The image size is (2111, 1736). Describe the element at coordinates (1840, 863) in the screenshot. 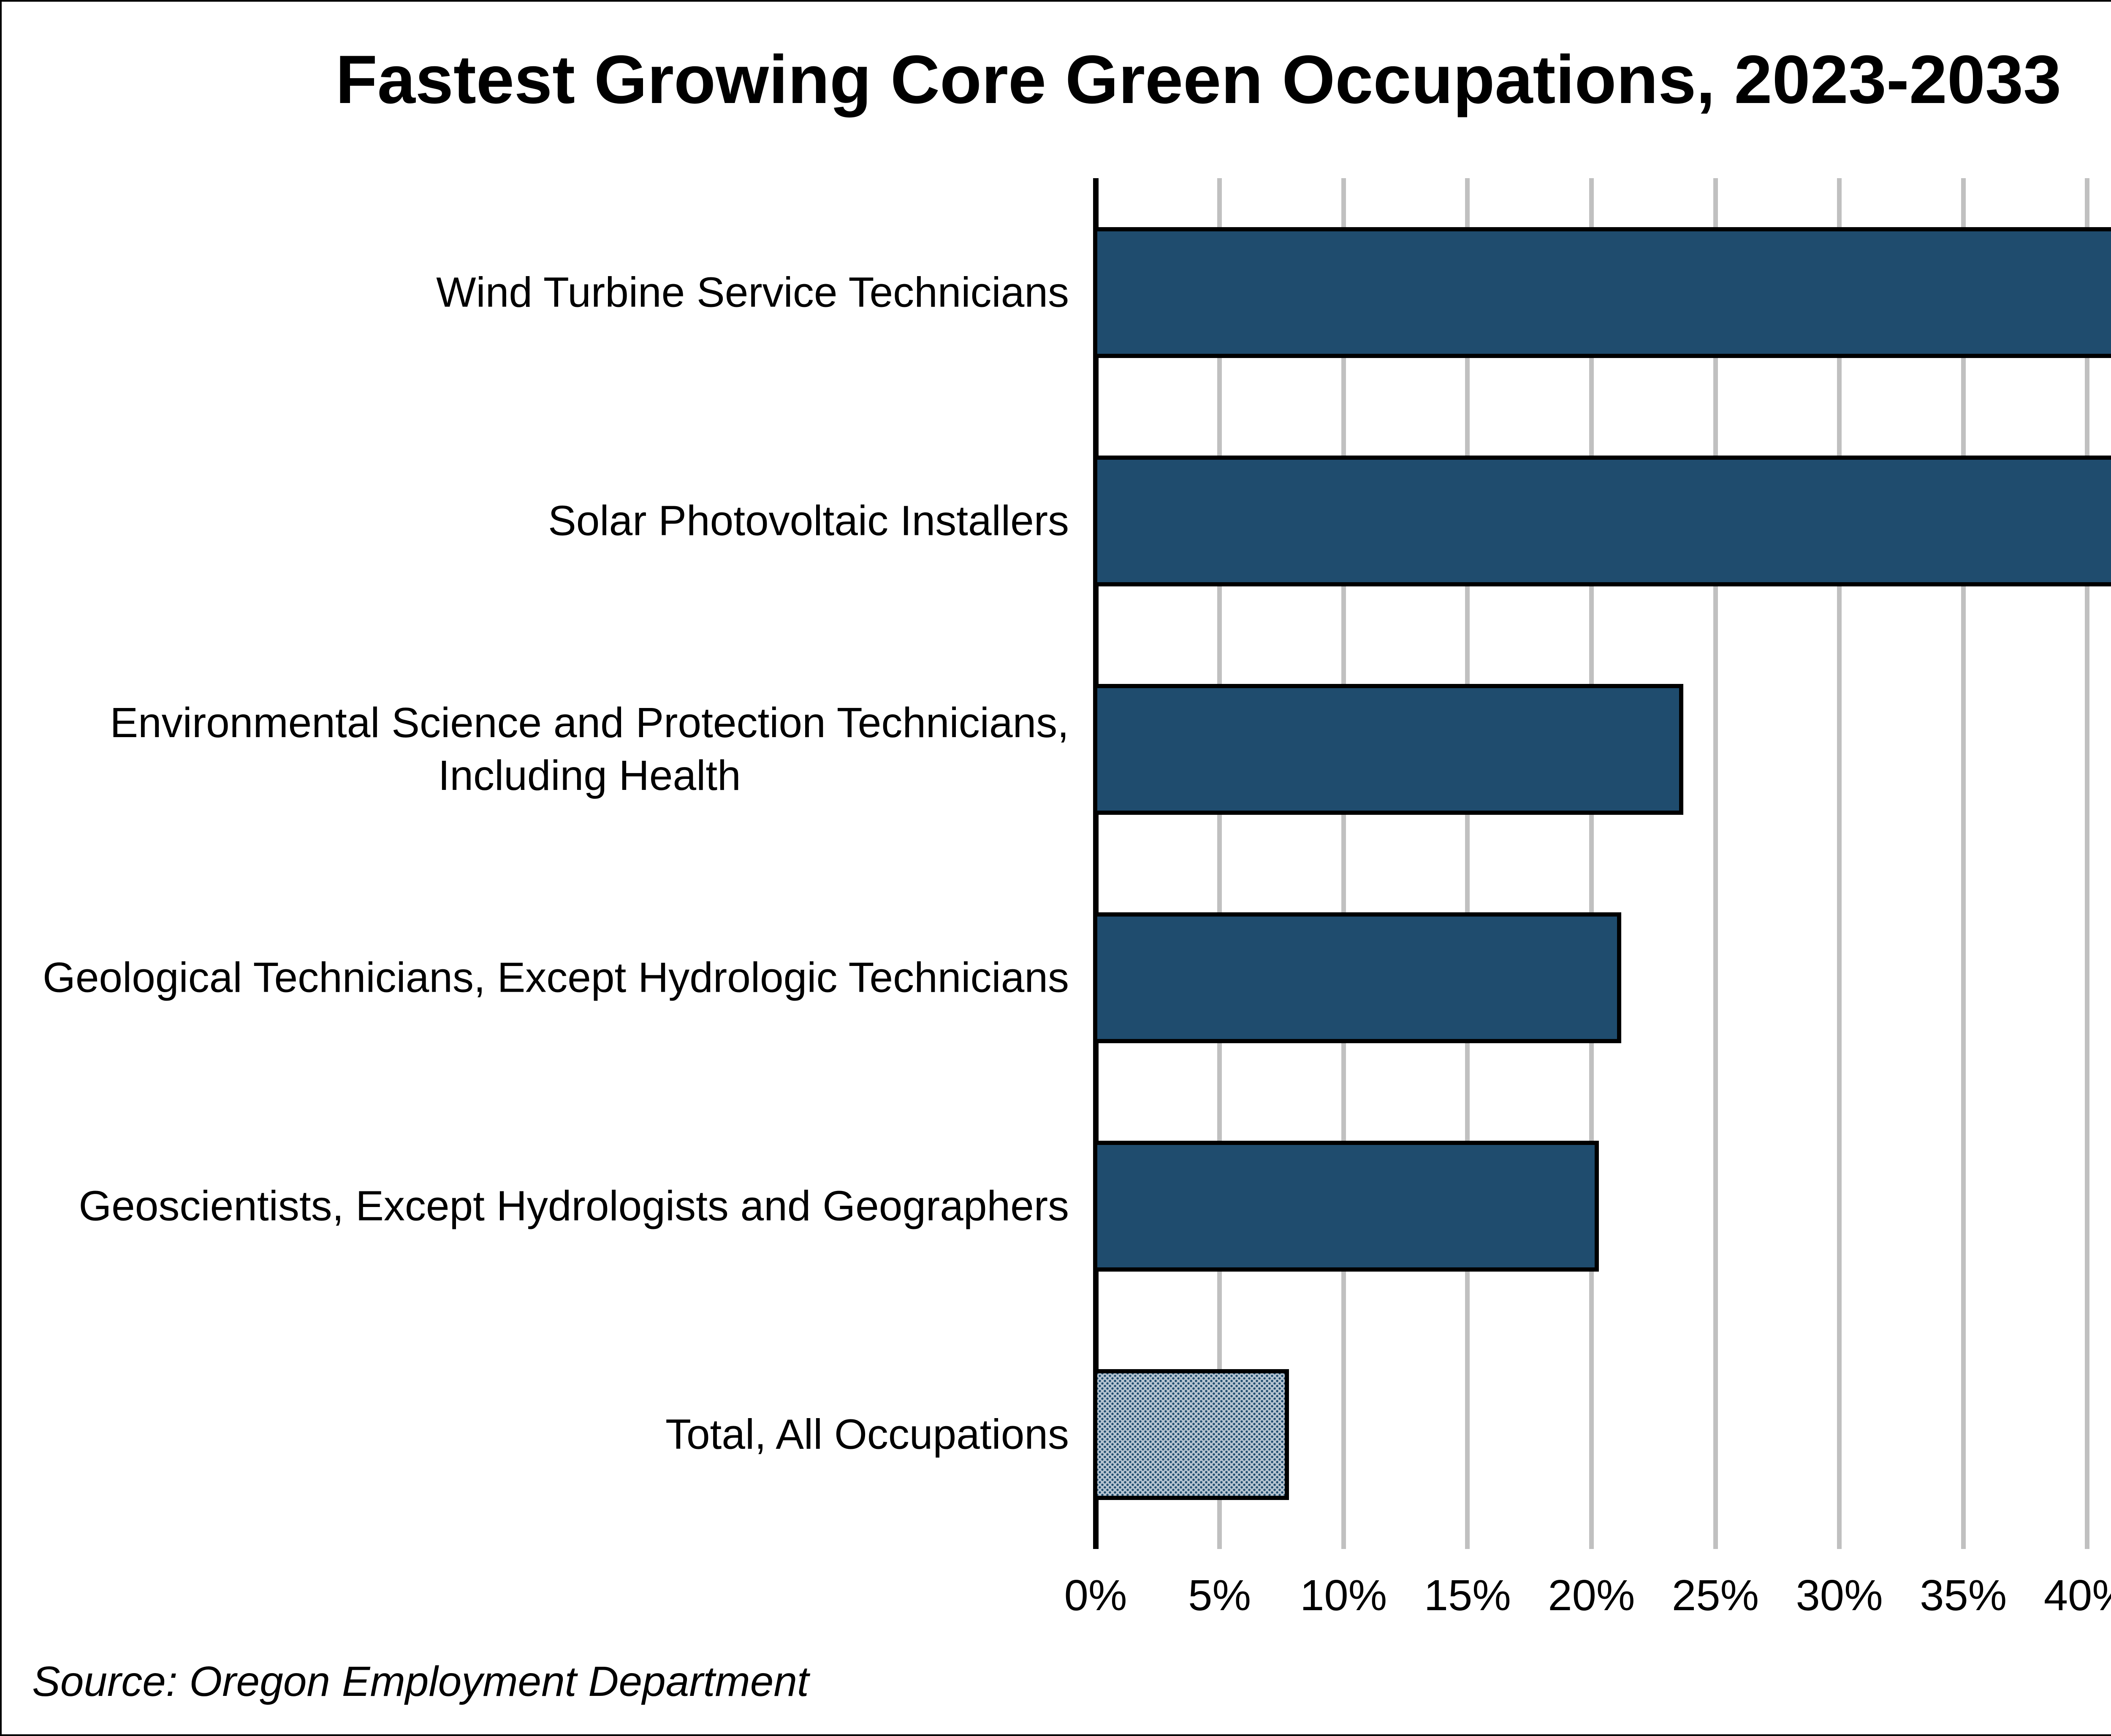

I see `gridline-30pct` at that location.